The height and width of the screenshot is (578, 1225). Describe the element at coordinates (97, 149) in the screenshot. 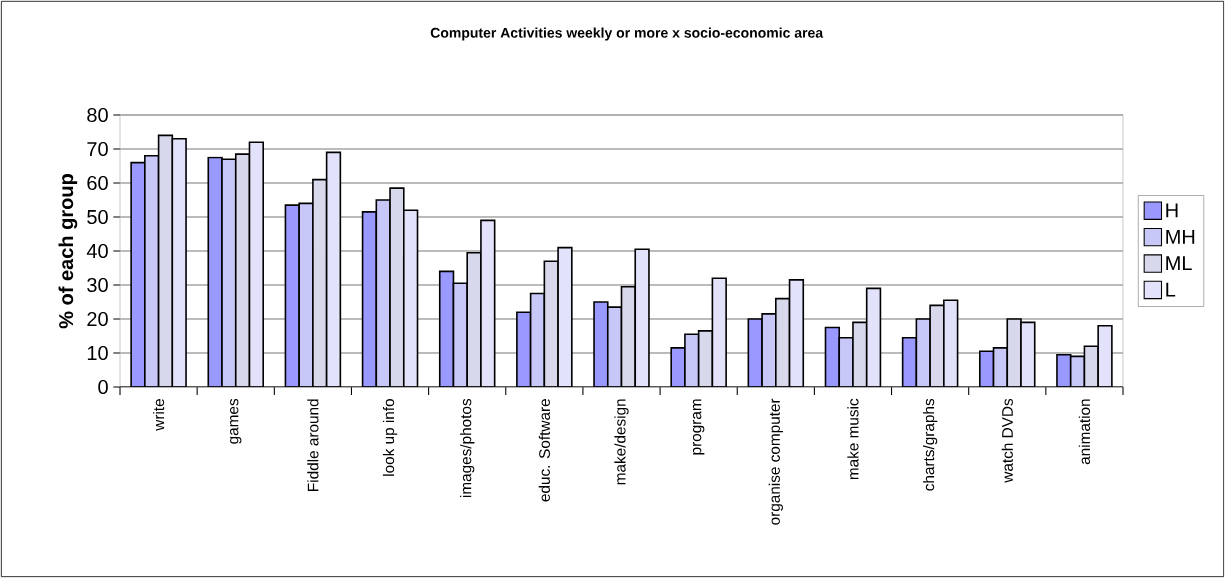

I see `y-tick-label: 70` at that location.